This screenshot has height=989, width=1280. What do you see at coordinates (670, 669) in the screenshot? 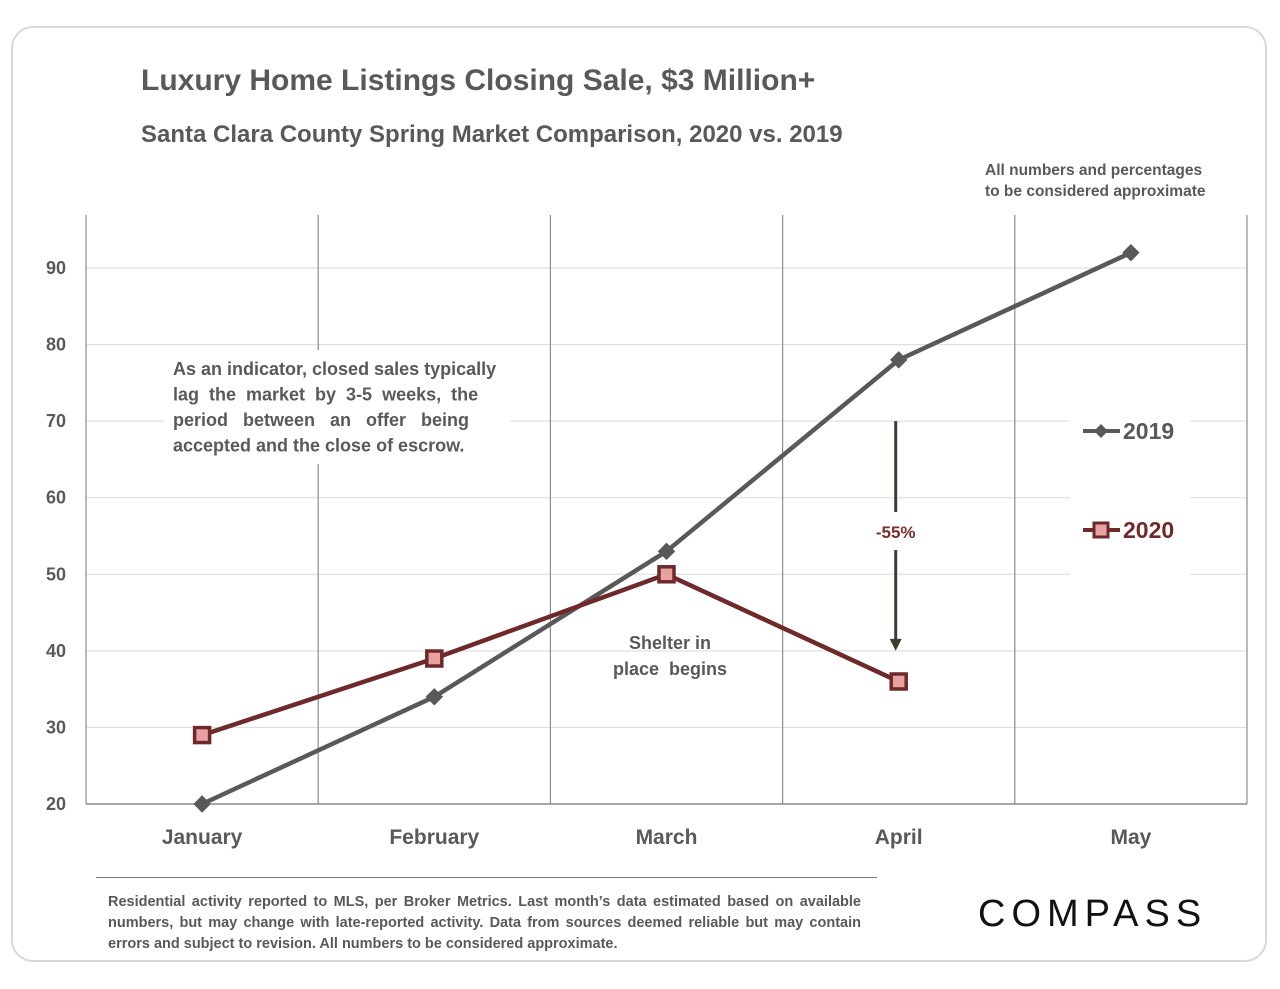
I see `shelter-annotation-line: place begins` at bounding box center [670, 669].